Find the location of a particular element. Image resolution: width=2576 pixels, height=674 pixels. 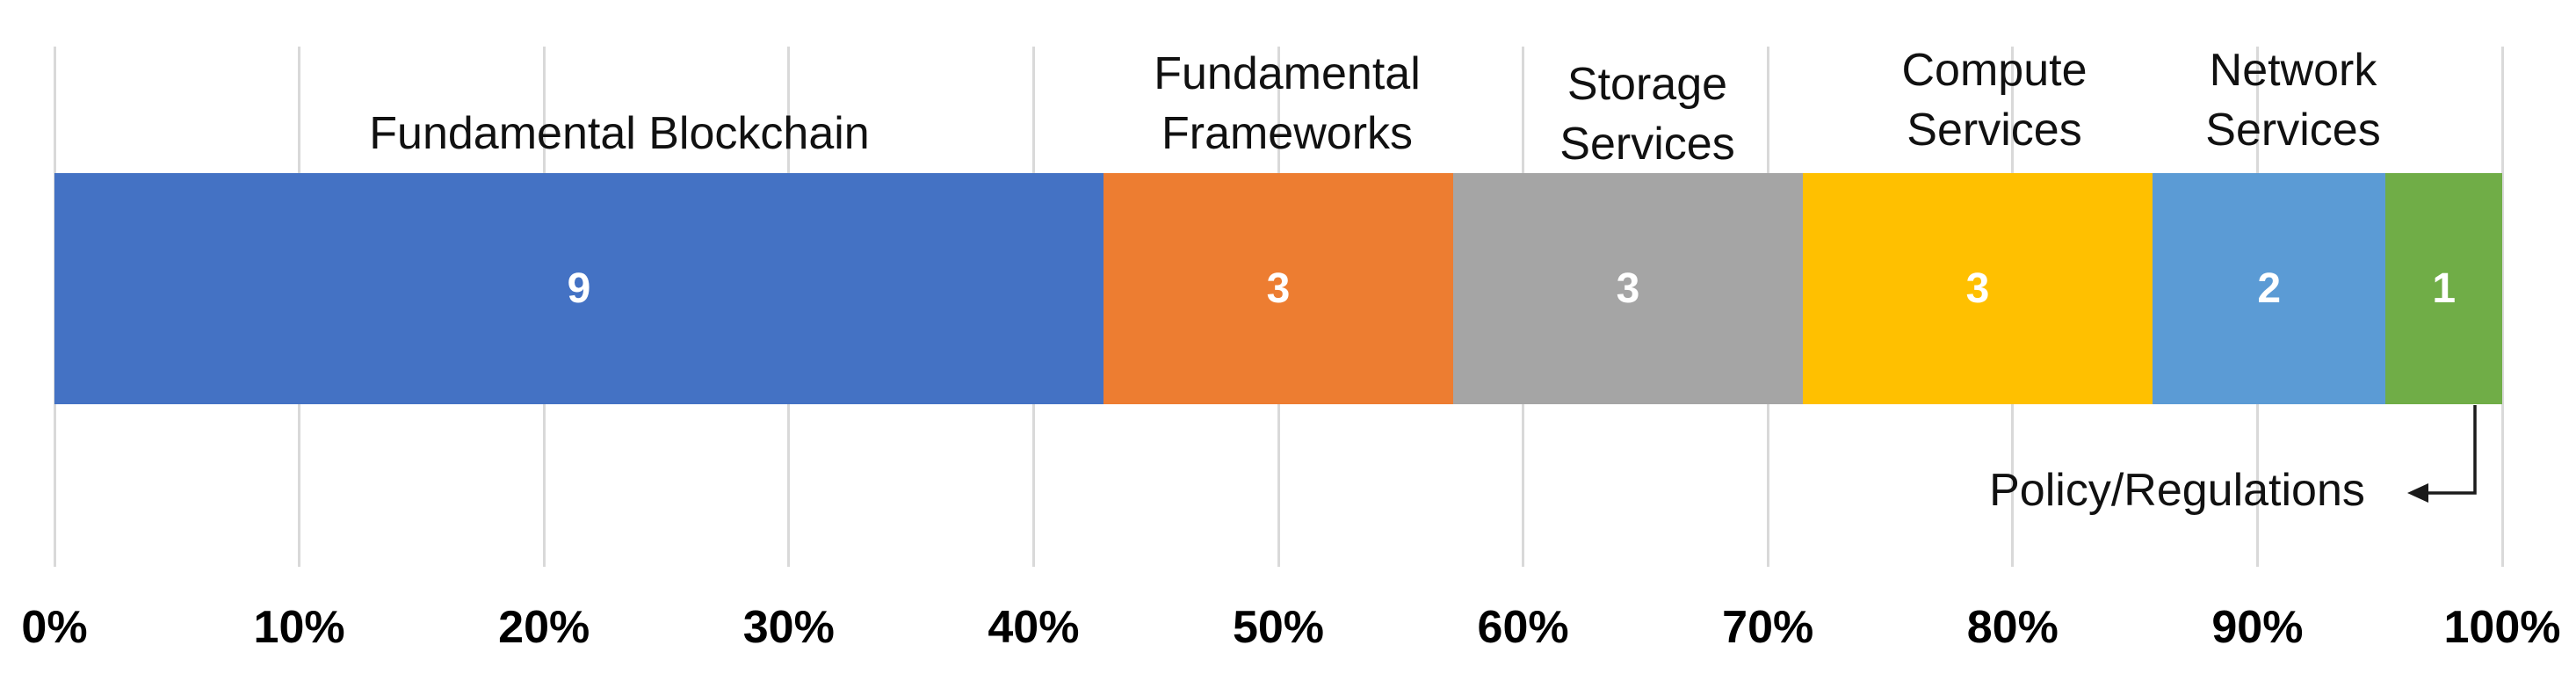

data-label-fundamental-blockchain: 9 is located at coordinates (579, 288).